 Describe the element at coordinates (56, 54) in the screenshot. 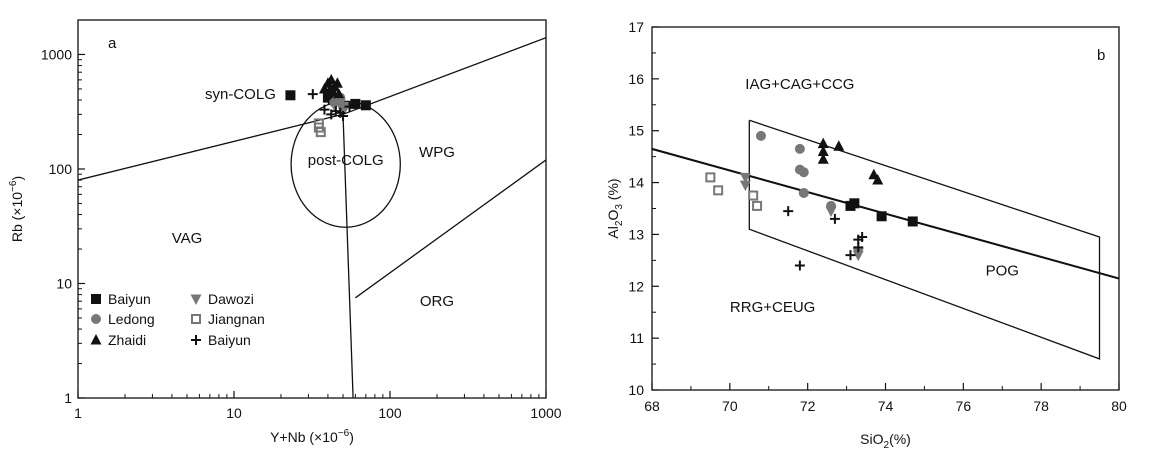

I see `y-tick-label: 1000` at that location.